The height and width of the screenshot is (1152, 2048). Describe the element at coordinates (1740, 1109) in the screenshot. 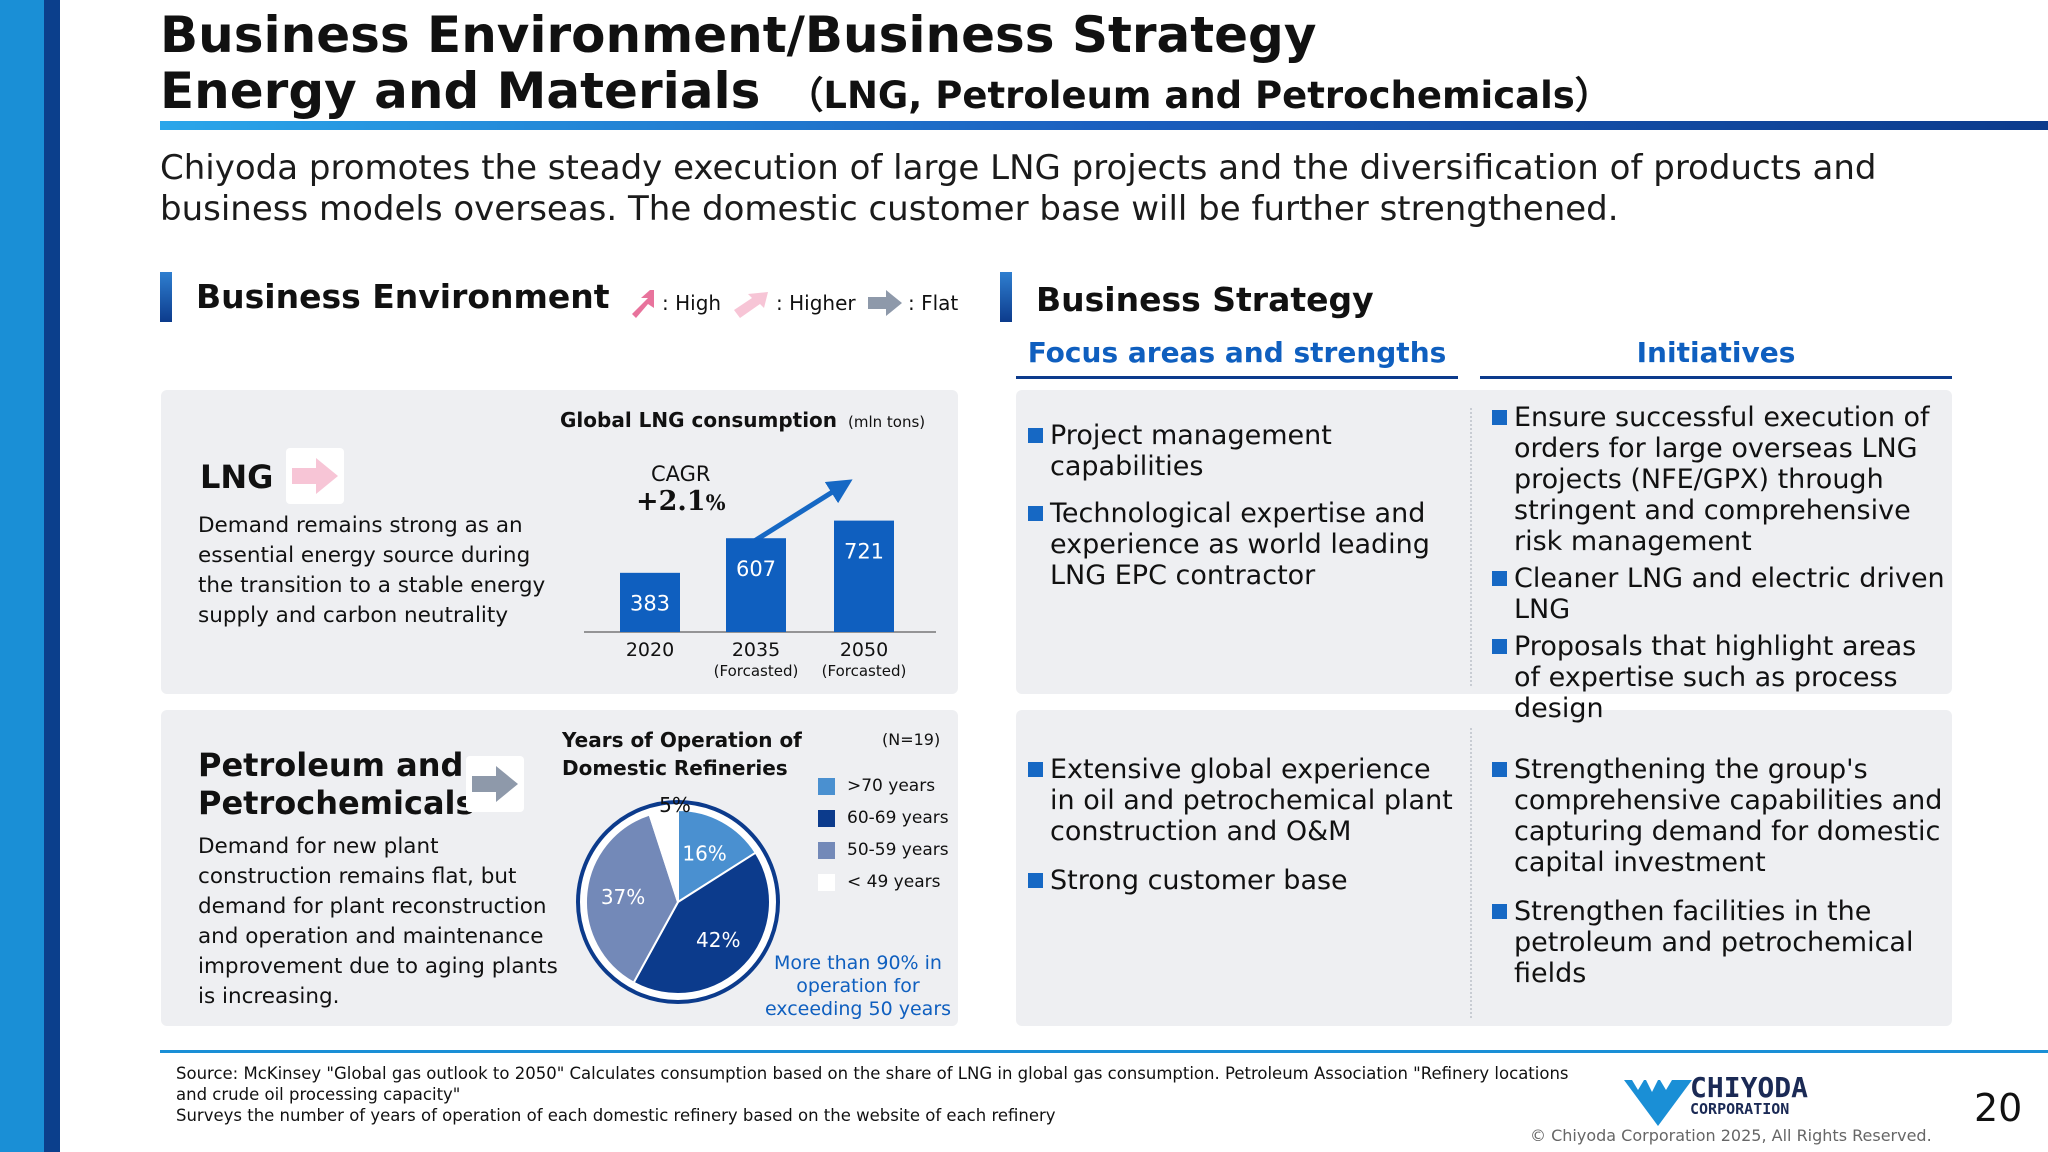

I see `logo-line-2: CORPORATION` at that location.